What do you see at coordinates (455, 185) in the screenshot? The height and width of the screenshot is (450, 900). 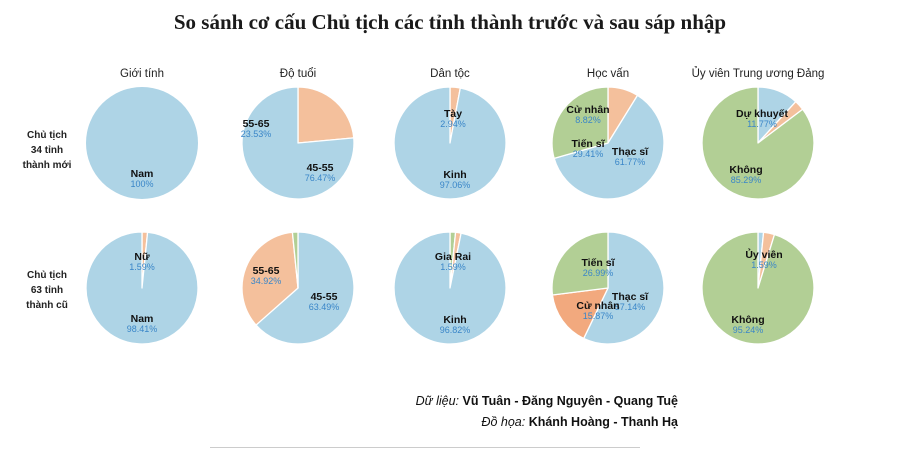 I see `slice-value-label: 97.06%` at bounding box center [455, 185].